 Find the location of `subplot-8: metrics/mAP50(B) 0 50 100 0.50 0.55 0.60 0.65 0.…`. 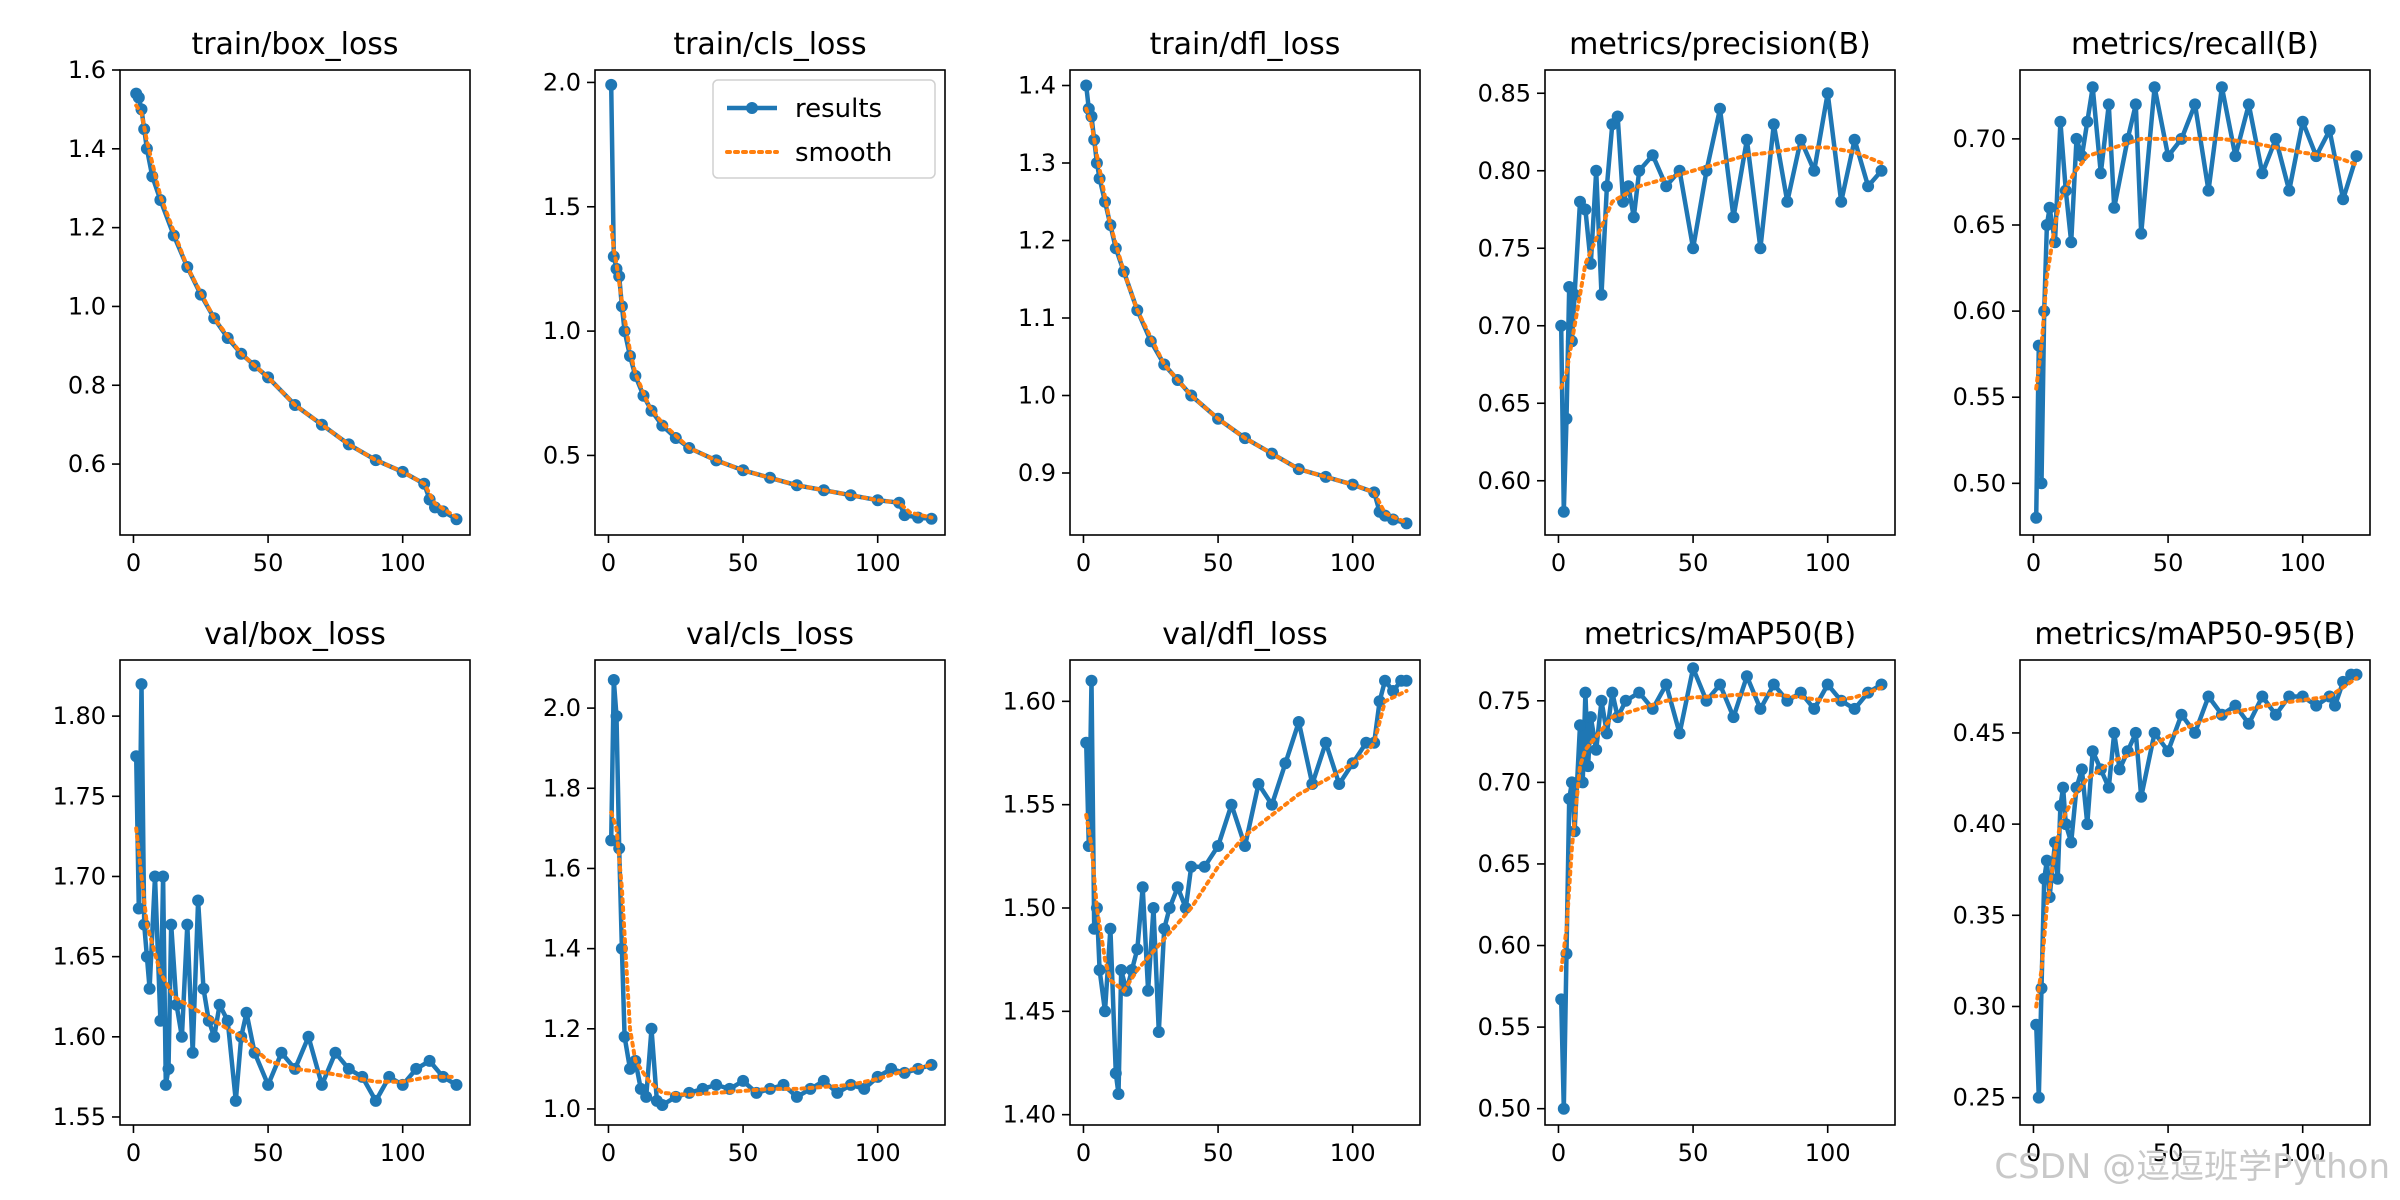

subplot-8: metrics/mAP50(B) 0 50 100 0.50 0.55 0.60 0.65 0.… is located at coordinates (1687, 892).